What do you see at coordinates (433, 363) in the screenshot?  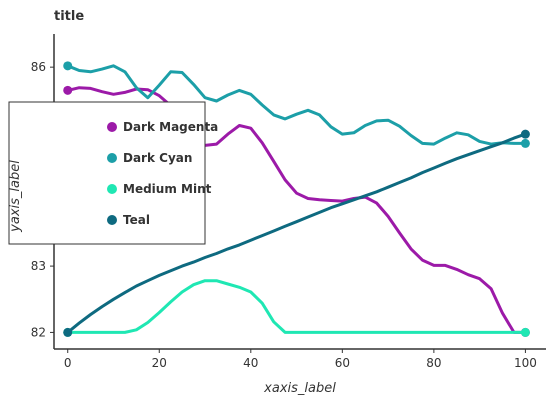 I see `x-tick-label: 80` at bounding box center [433, 363].